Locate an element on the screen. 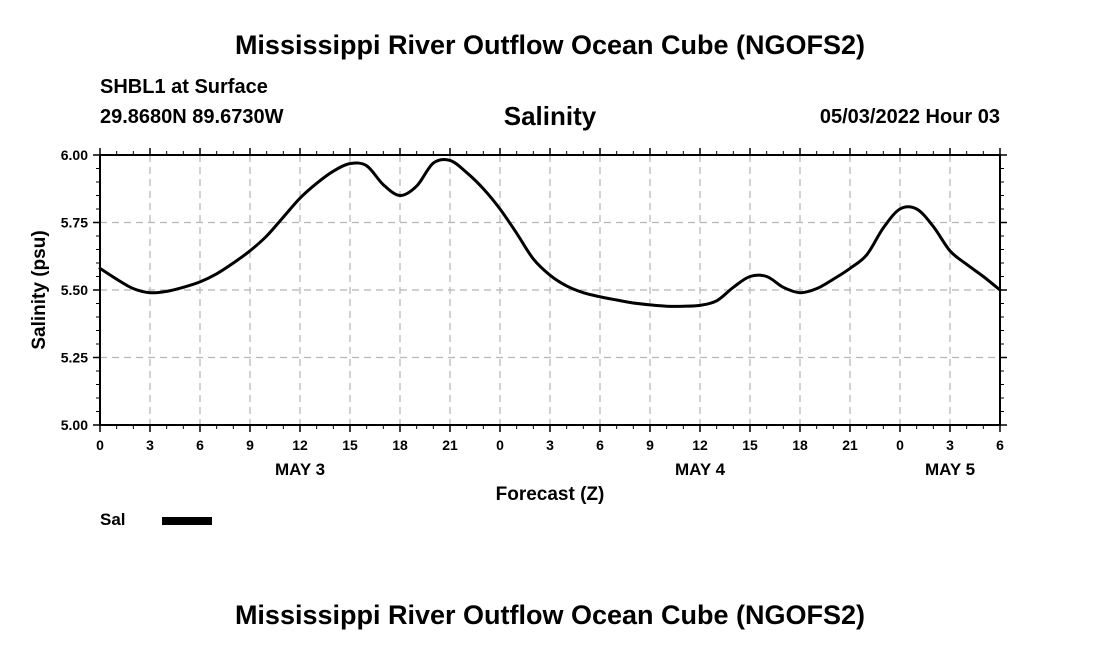 This screenshot has height=650, width=1100. legend-label: Sal is located at coordinates (113, 519).